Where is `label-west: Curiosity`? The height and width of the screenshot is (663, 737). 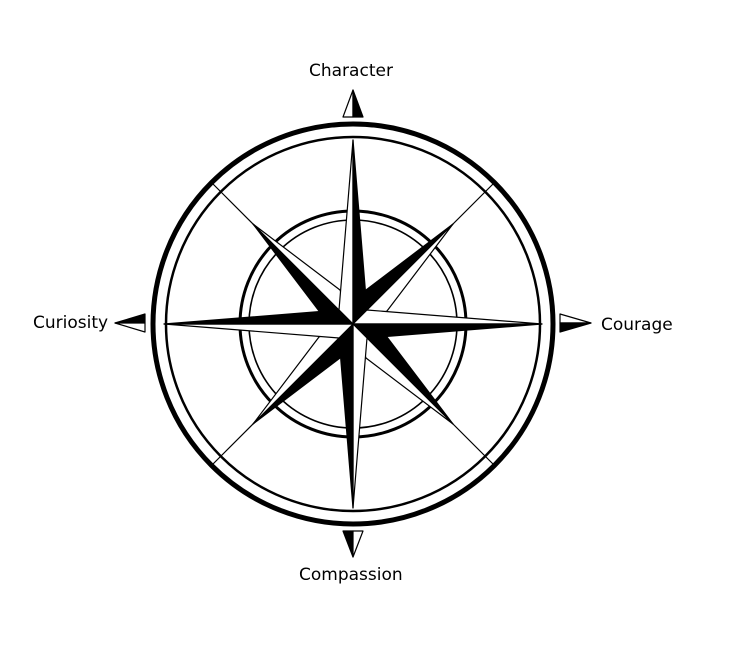
label-west: Curiosity is located at coordinates (71, 323).